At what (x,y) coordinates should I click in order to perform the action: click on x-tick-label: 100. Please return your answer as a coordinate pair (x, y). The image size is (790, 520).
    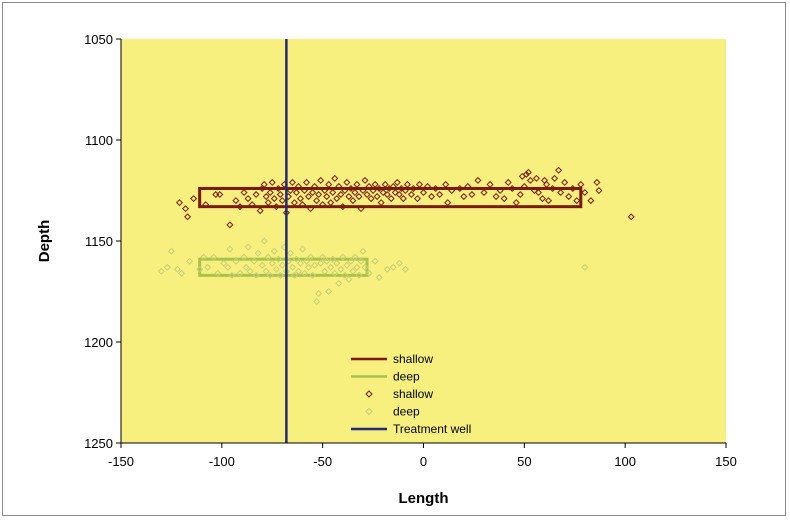
    Looking at the image, I should click on (625, 461).